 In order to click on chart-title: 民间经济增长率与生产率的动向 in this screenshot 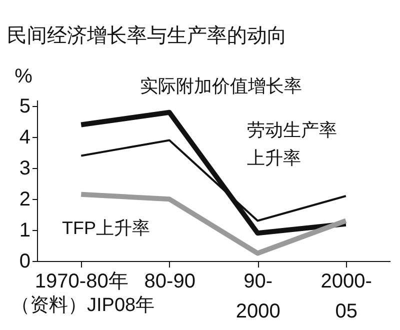, I will do `click(147, 36)`.